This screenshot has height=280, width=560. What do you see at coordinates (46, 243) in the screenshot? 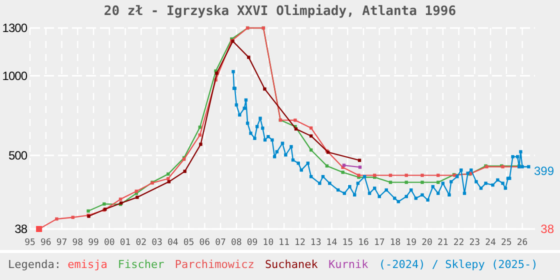
I see `x-tick-label: 96` at bounding box center [46, 243].